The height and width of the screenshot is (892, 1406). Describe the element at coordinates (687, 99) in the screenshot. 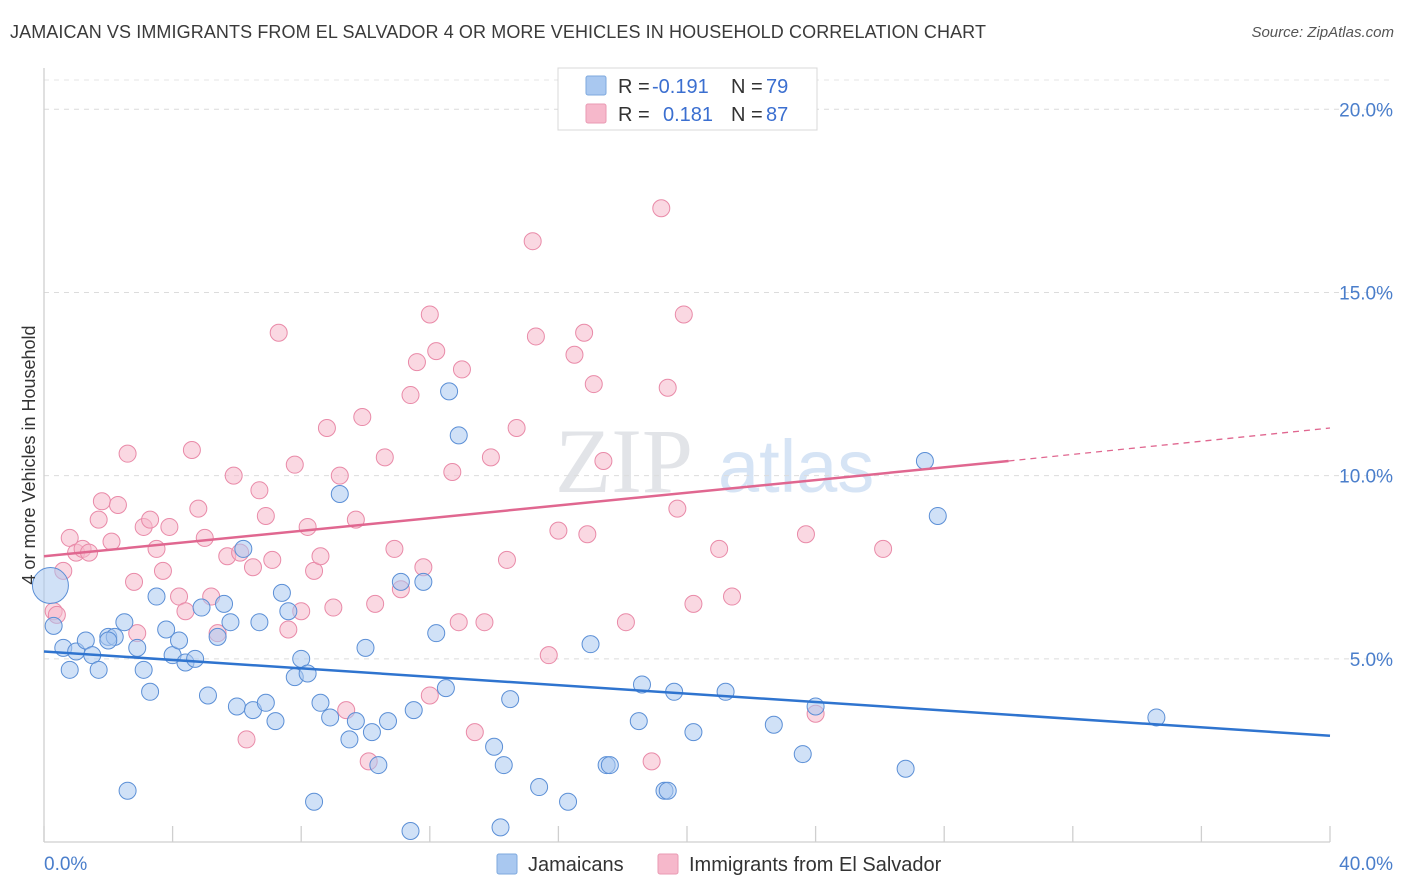

I see `legend: R = -0.191 N = 79 R = 0.181 N = 87` at that location.